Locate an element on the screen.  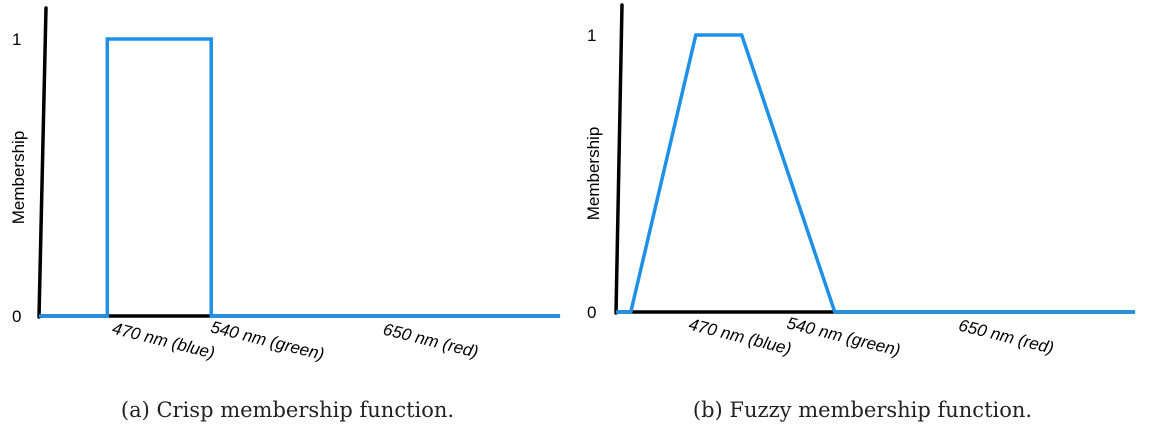
crisp-y-tick-label-1: 1 is located at coordinates (16, 39).